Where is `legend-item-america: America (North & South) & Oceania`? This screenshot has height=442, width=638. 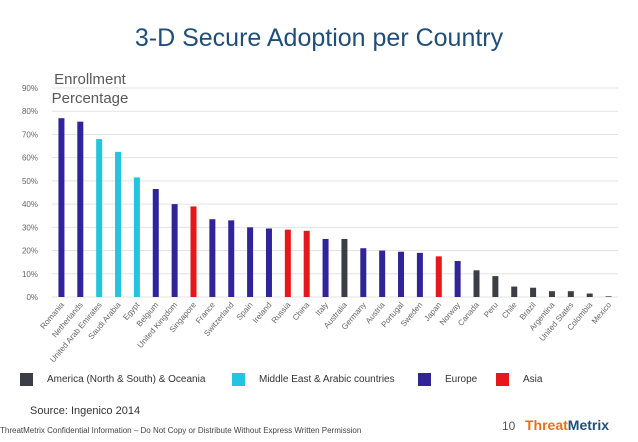 legend-item-america: America (North & South) & Oceania is located at coordinates (112, 379).